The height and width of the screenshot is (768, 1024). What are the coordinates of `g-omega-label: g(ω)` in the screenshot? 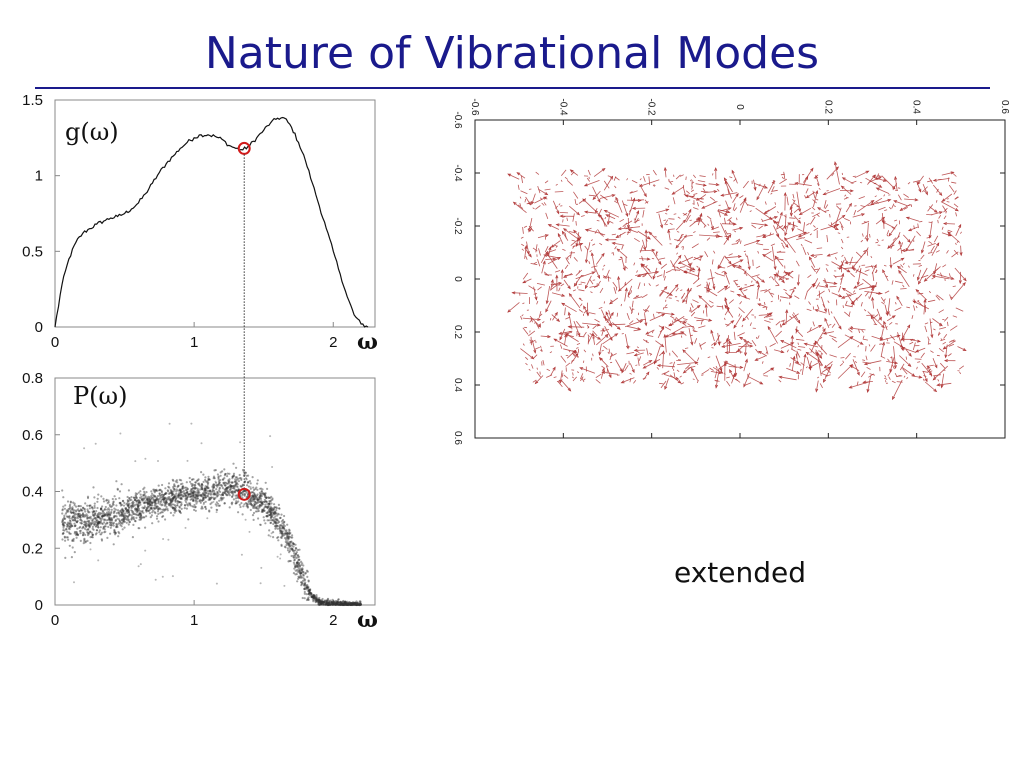 It's located at (92, 132).